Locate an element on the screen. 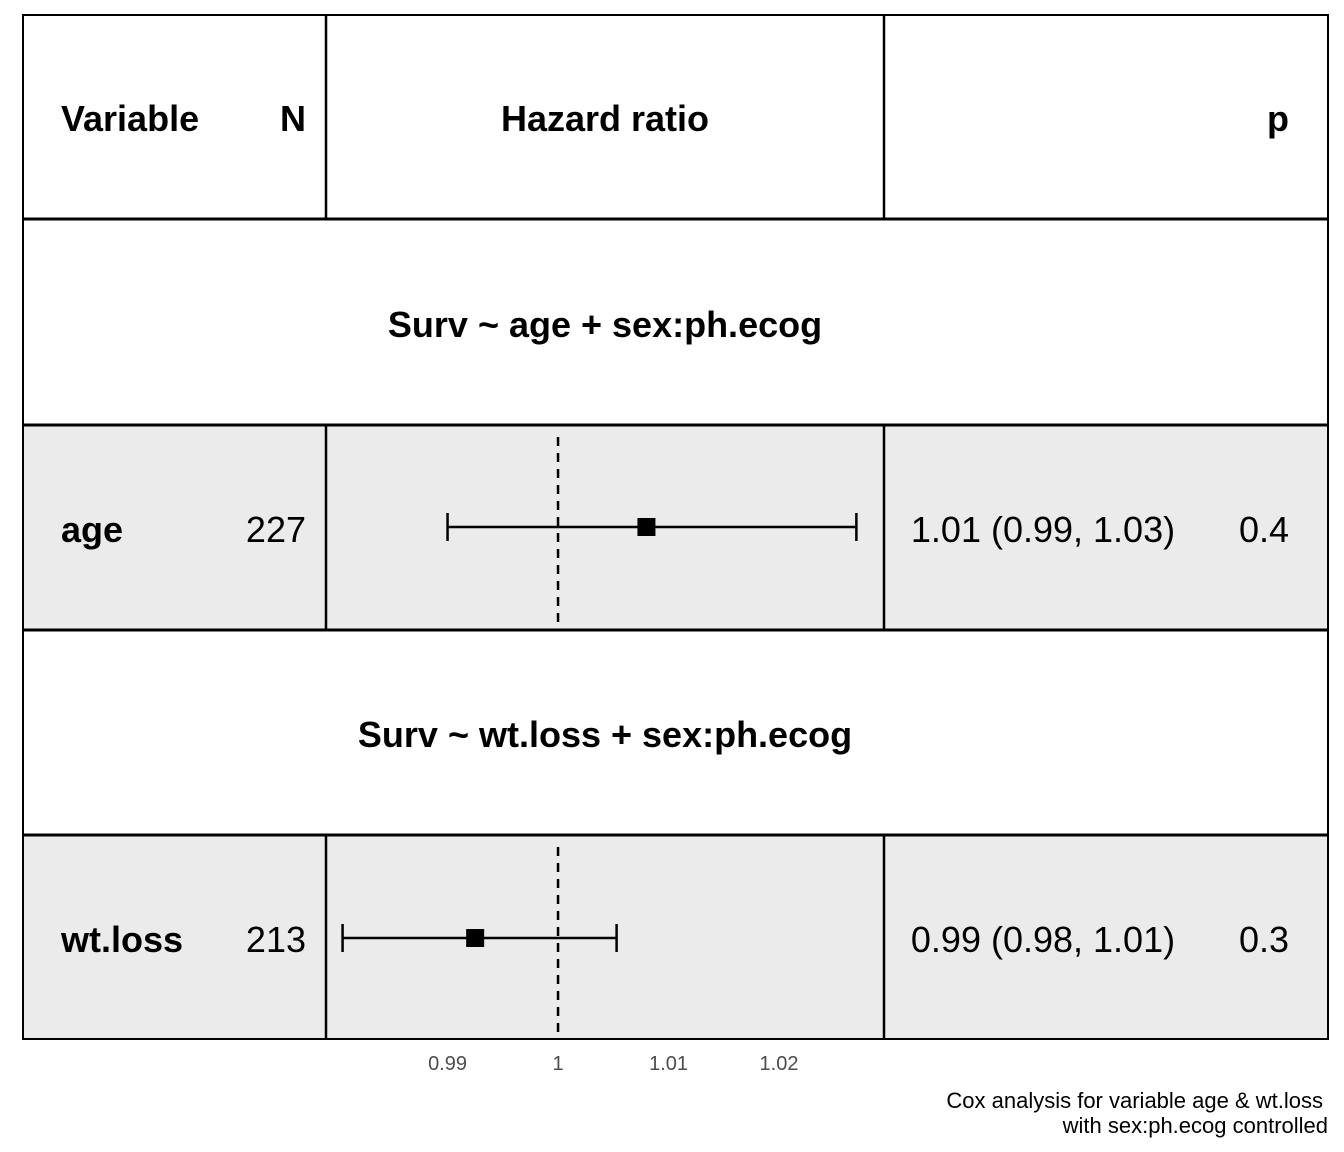 The image size is (1344, 1152). caption-line-1: Cox analysis for variable age & wt.loss is located at coordinates (1134, 1100).